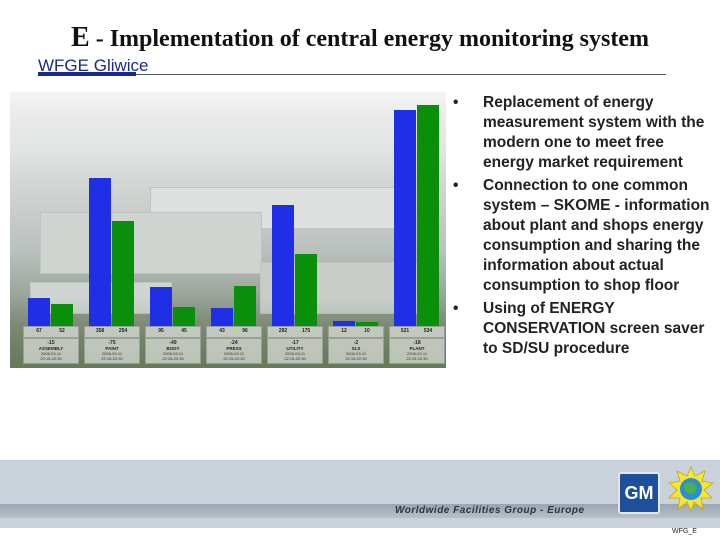  I want to click on footer-text: Worldwide Facilities Group - Europe, so click(490, 510).